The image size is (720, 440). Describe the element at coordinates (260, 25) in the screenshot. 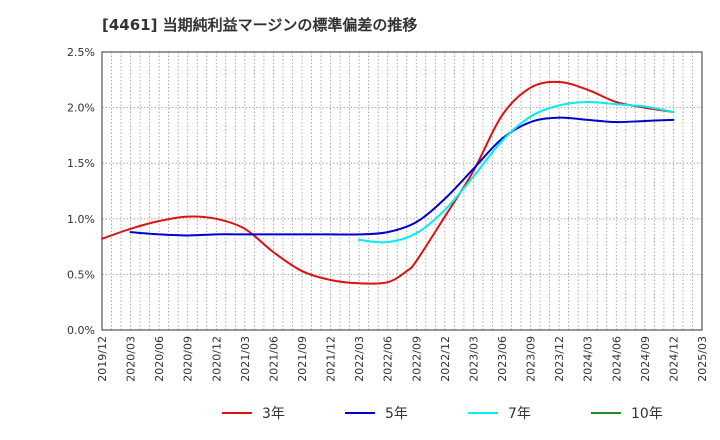

I see `chart-title: [4461] 当期純利益マージンの標準偏差の推移` at that location.